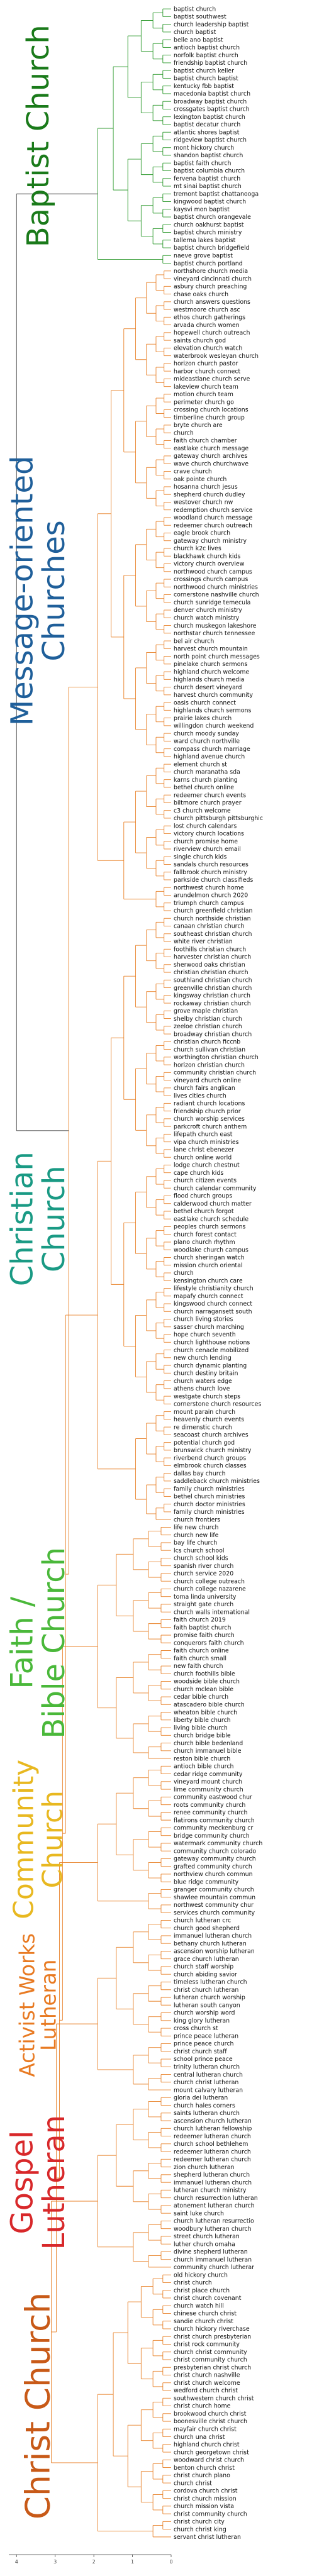 The height and width of the screenshot is (2576, 324). I want to click on leaf-label: church calendar community, so click(215, 1188).